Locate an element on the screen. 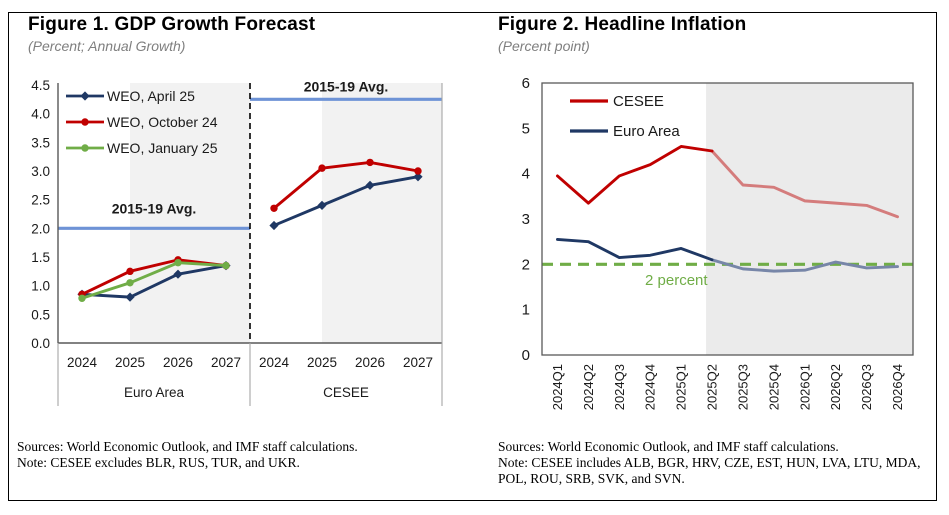 Image resolution: width=949 pixels, height=515 pixels. svg-text: 2025Q3 is located at coordinates (742, 387).